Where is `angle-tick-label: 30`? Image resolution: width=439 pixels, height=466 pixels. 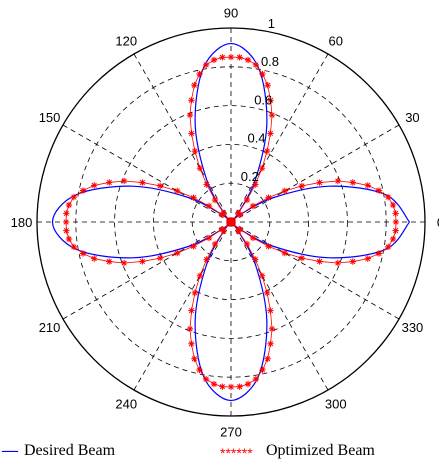
angle-tick-label: 30 is located at coordinates (412, 117).